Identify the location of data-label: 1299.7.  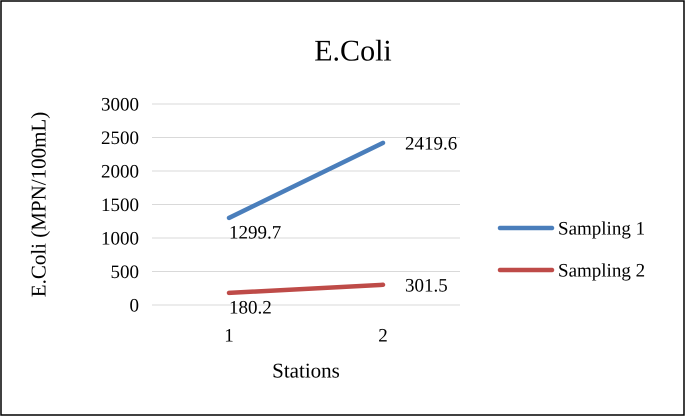
(255, 233).